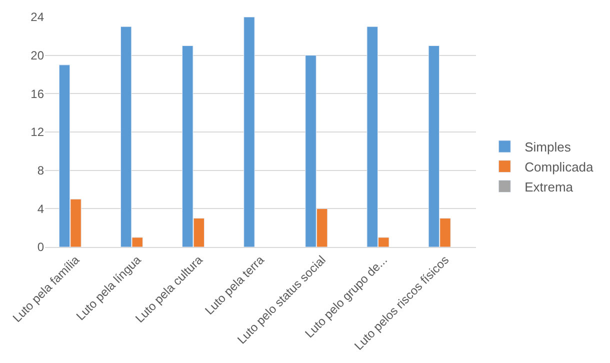 This screenshot has width=610, height=363. Describe the element at coordinates (549, 186) in the screenshot. I see `legend-label: Extrema` at that location.